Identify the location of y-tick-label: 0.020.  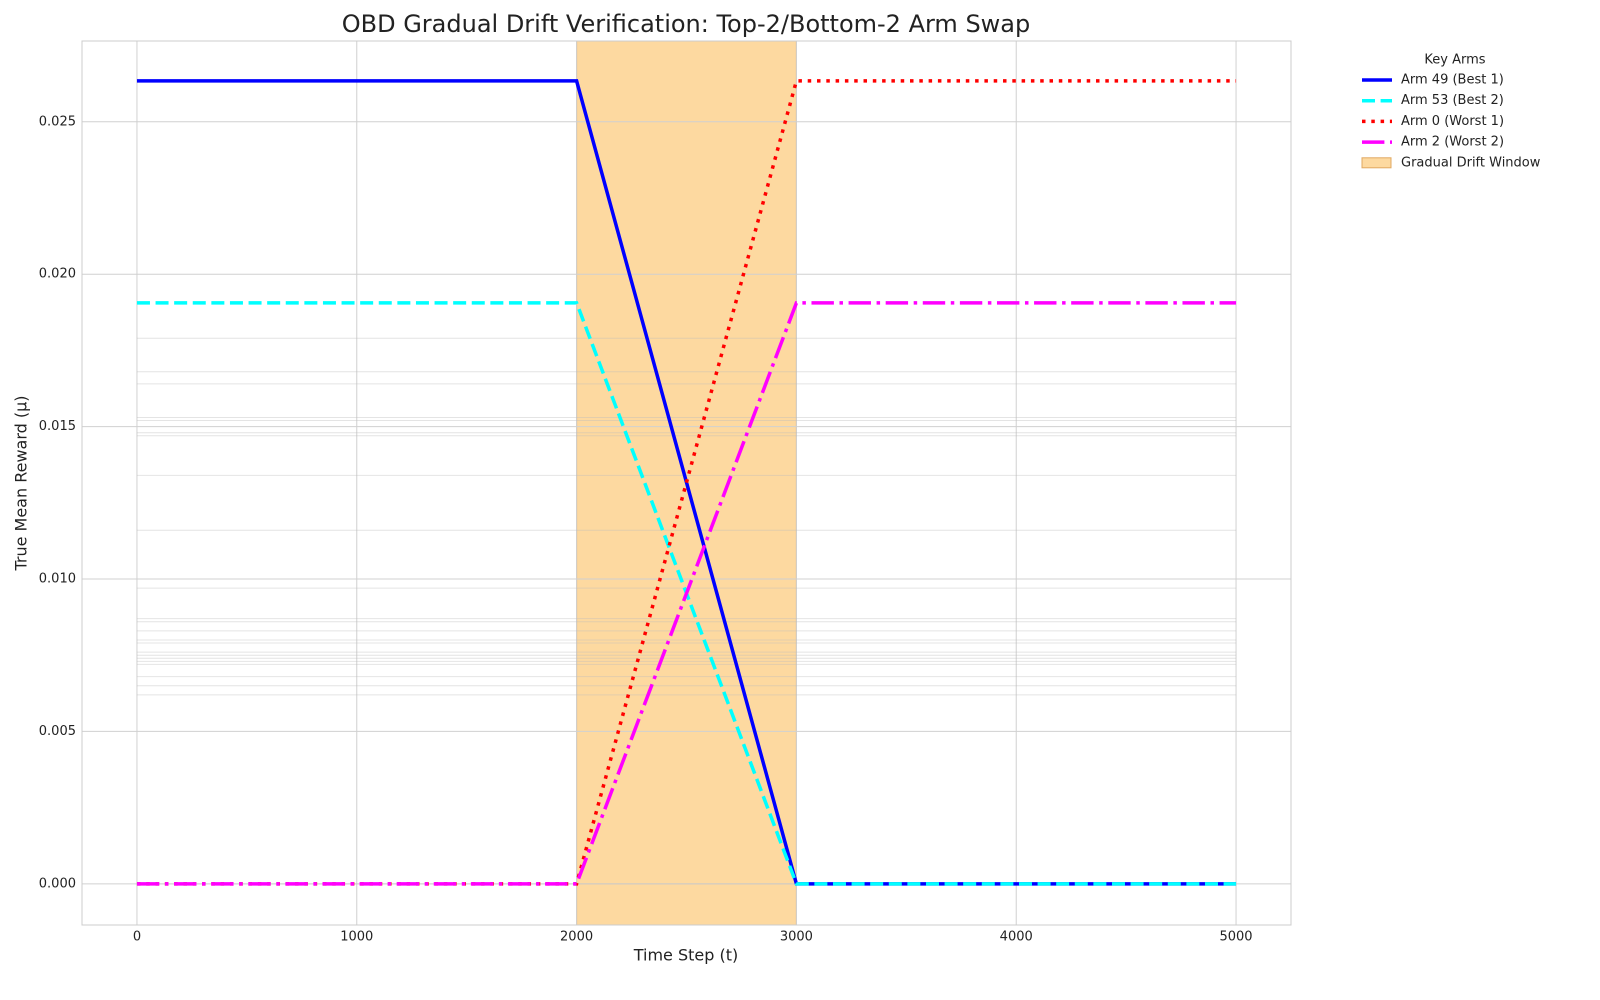
(57, 274).